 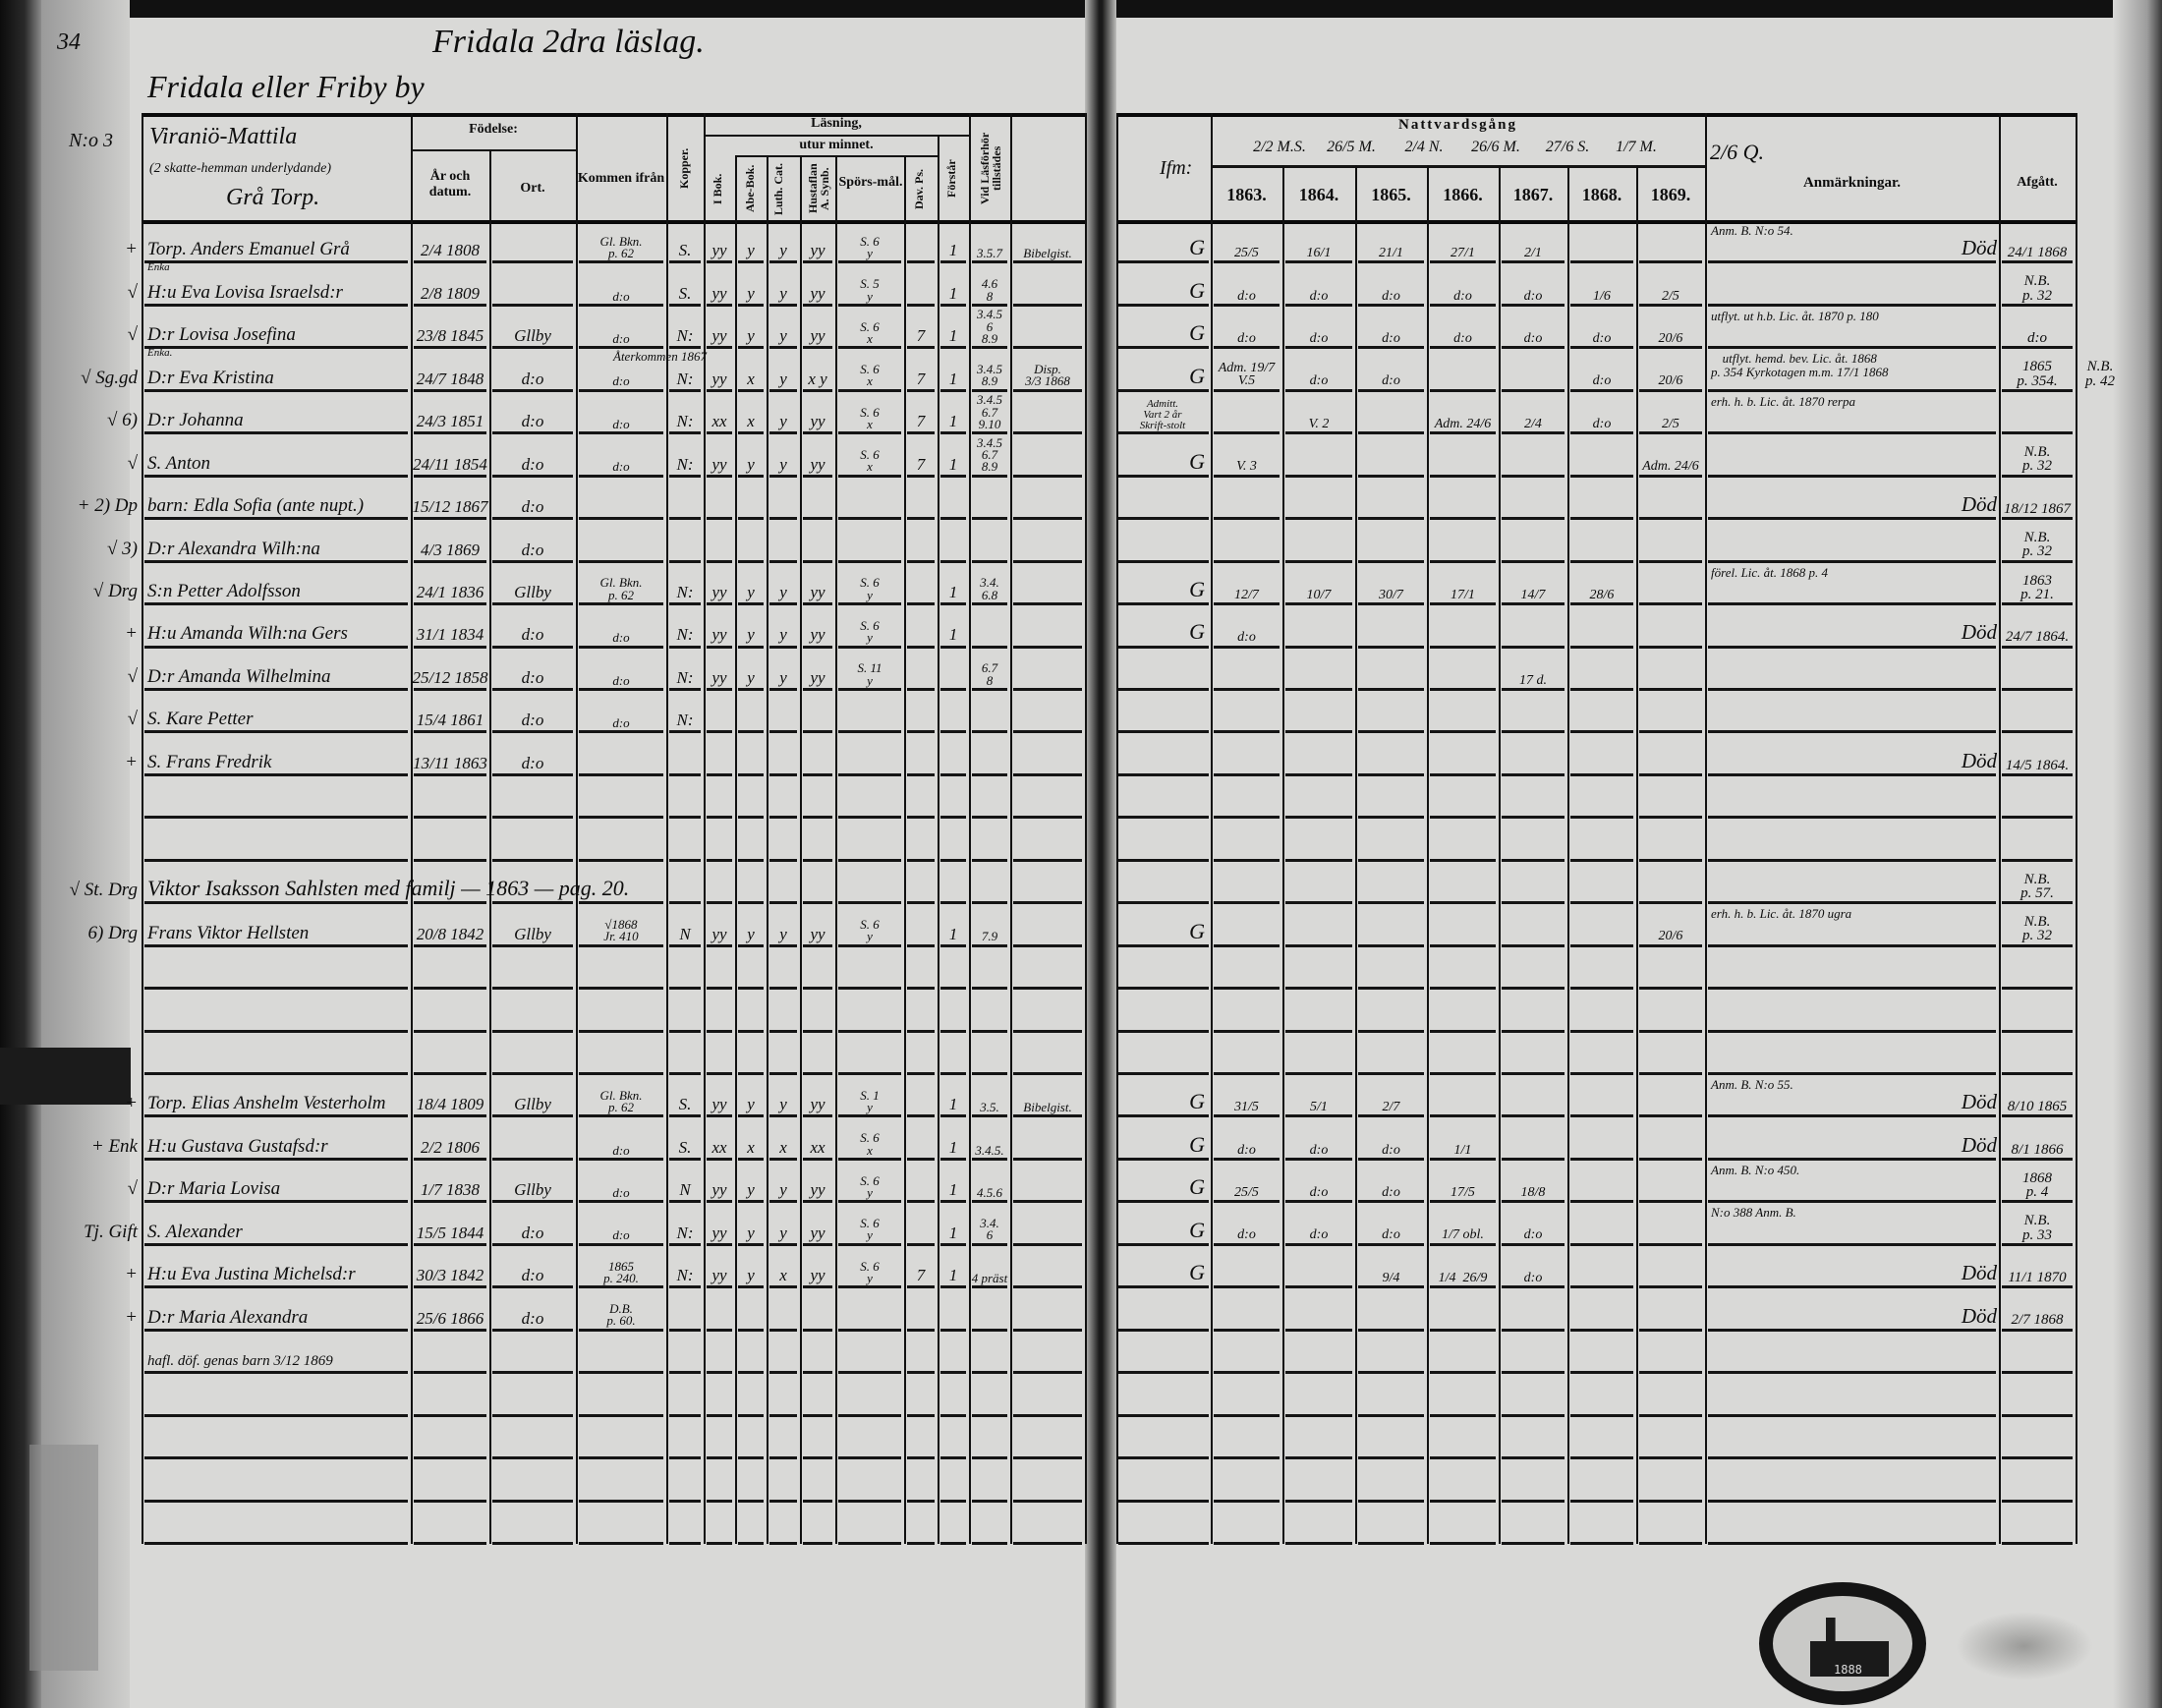 What do you see at coordinates (1197, 1187) in the screenshot?
I see `communion-prefix: G` at bounding box center [1197, 1187].